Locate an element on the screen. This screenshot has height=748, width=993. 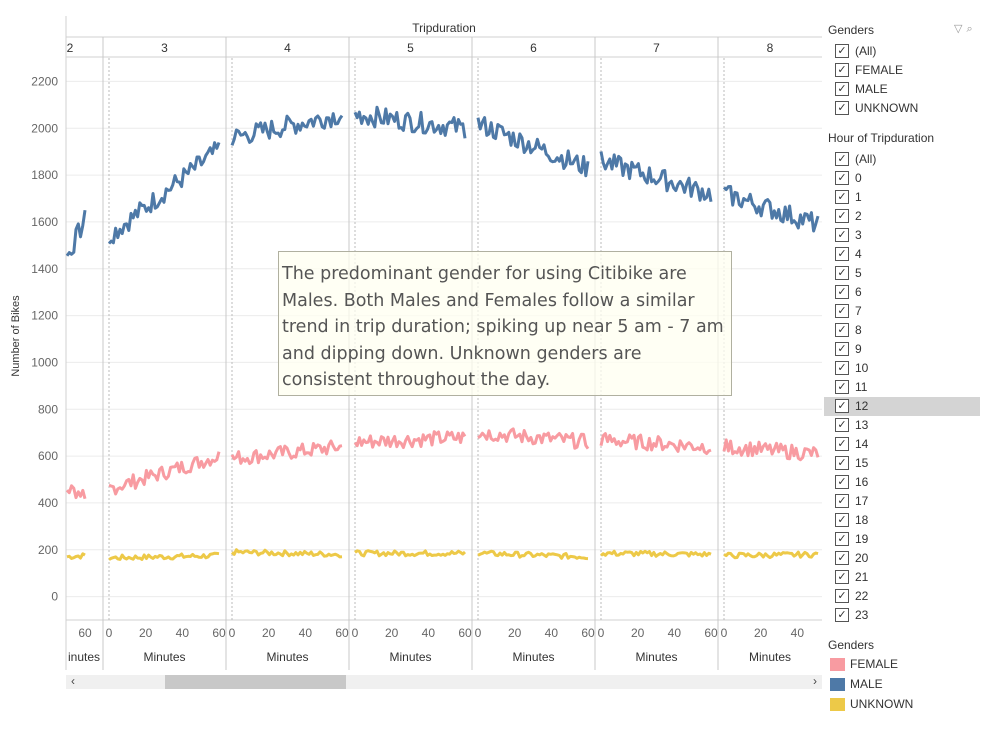
hour-option: ✓ 21 is located at coordinates (902, 577).